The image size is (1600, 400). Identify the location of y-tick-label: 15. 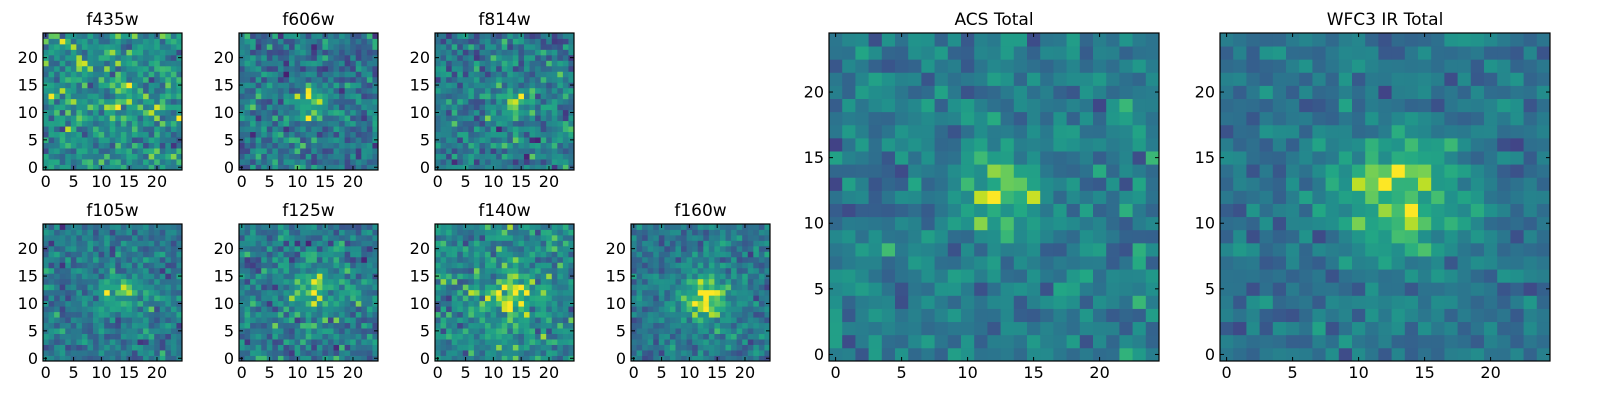
(224, 85).